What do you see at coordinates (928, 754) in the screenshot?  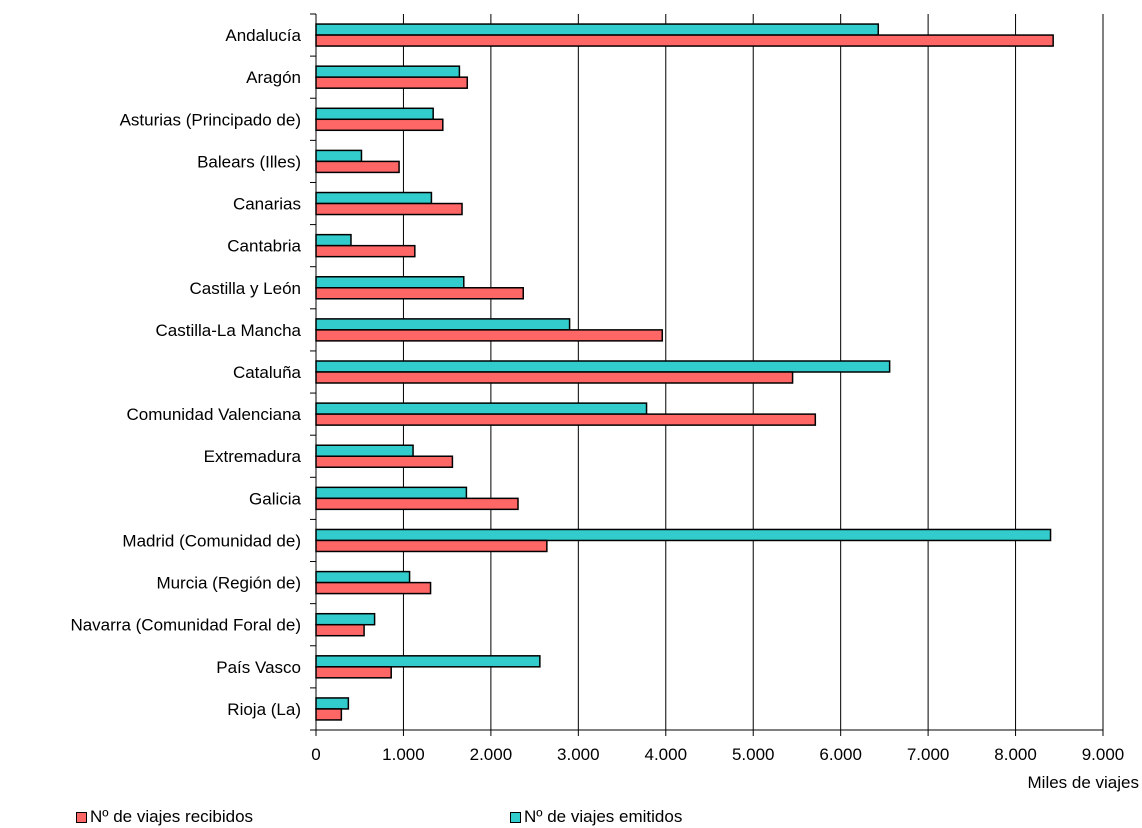 I see `x-tick-label: 7.000` at bounding box center [928, 754].